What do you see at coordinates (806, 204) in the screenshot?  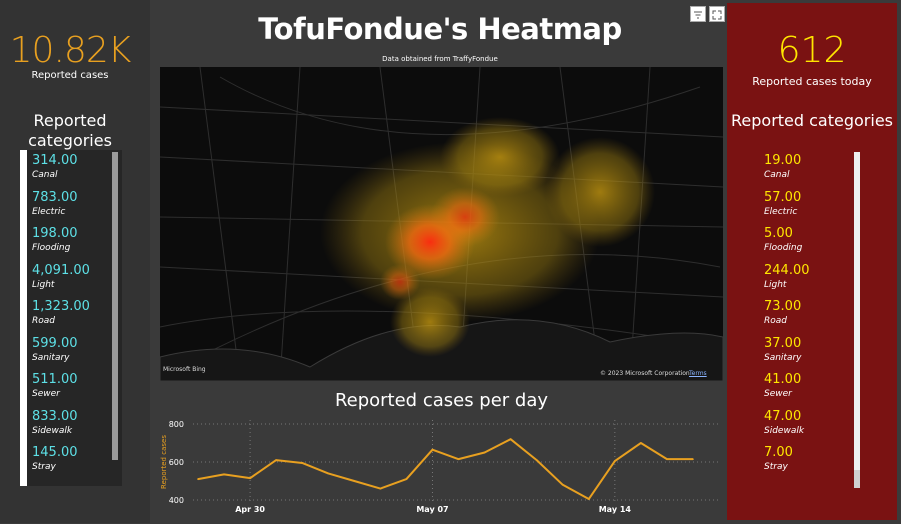 I see `category-item: 57.00 Electric` at bounding box center [806, 204].